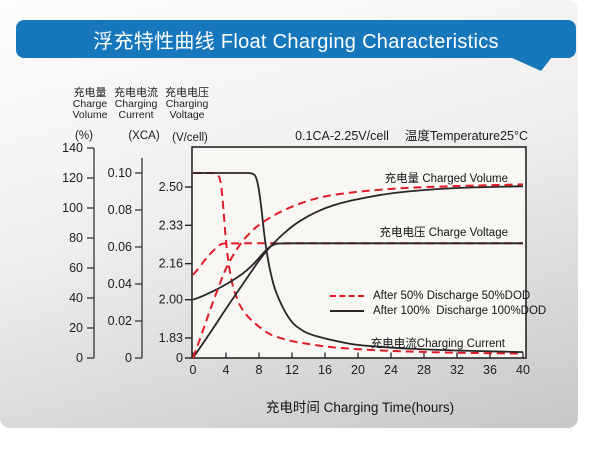  Describe the element at coordinates (120, 321) in the screenshot. I see `xca-tick-label: 0.02` at that location.